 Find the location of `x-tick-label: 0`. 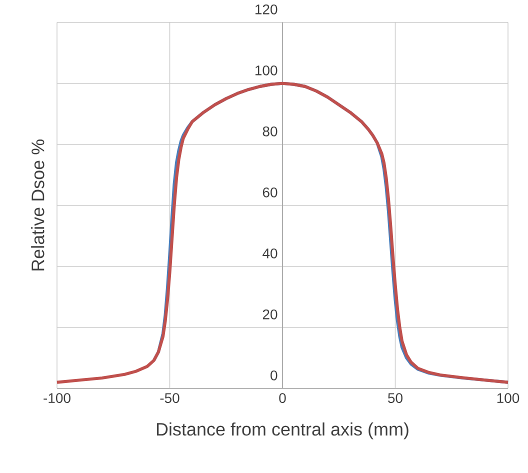

x-tick-label: 0 is located at coordinates (282, 397).